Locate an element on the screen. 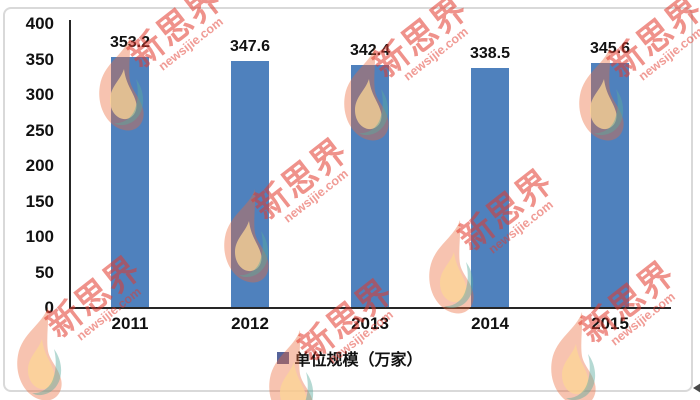  bar-2011 is located at coordinates (130, 182).